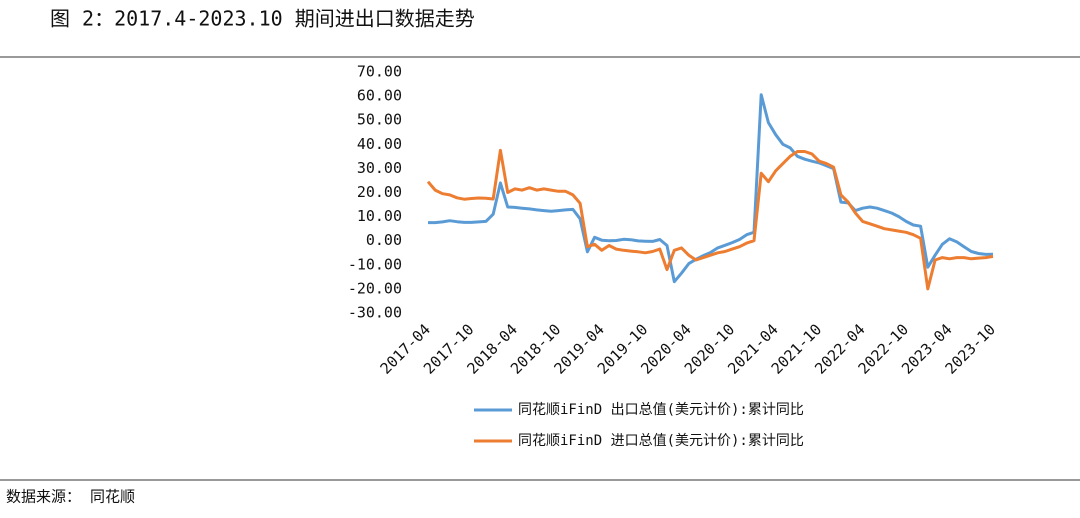  What do you see at coordinates (70, 497) in the screenshot?
I see `source-note: 数据来源： 同花顺` at bounding box center [70, 497].